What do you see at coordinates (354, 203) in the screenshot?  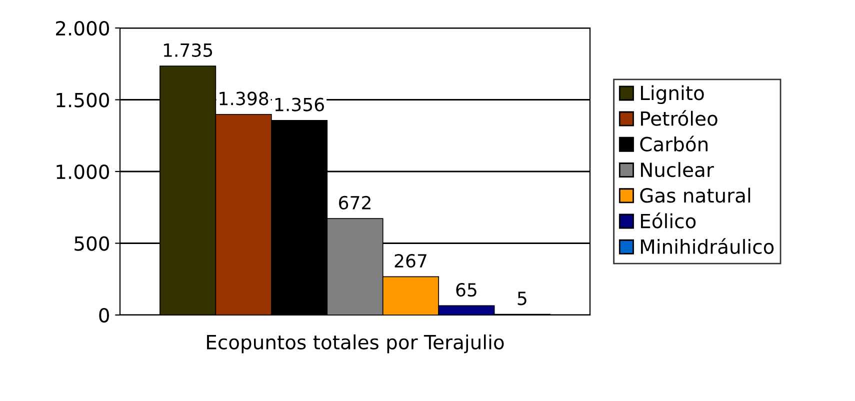 I see `data-label: 672` at bounding box center [354, 203].